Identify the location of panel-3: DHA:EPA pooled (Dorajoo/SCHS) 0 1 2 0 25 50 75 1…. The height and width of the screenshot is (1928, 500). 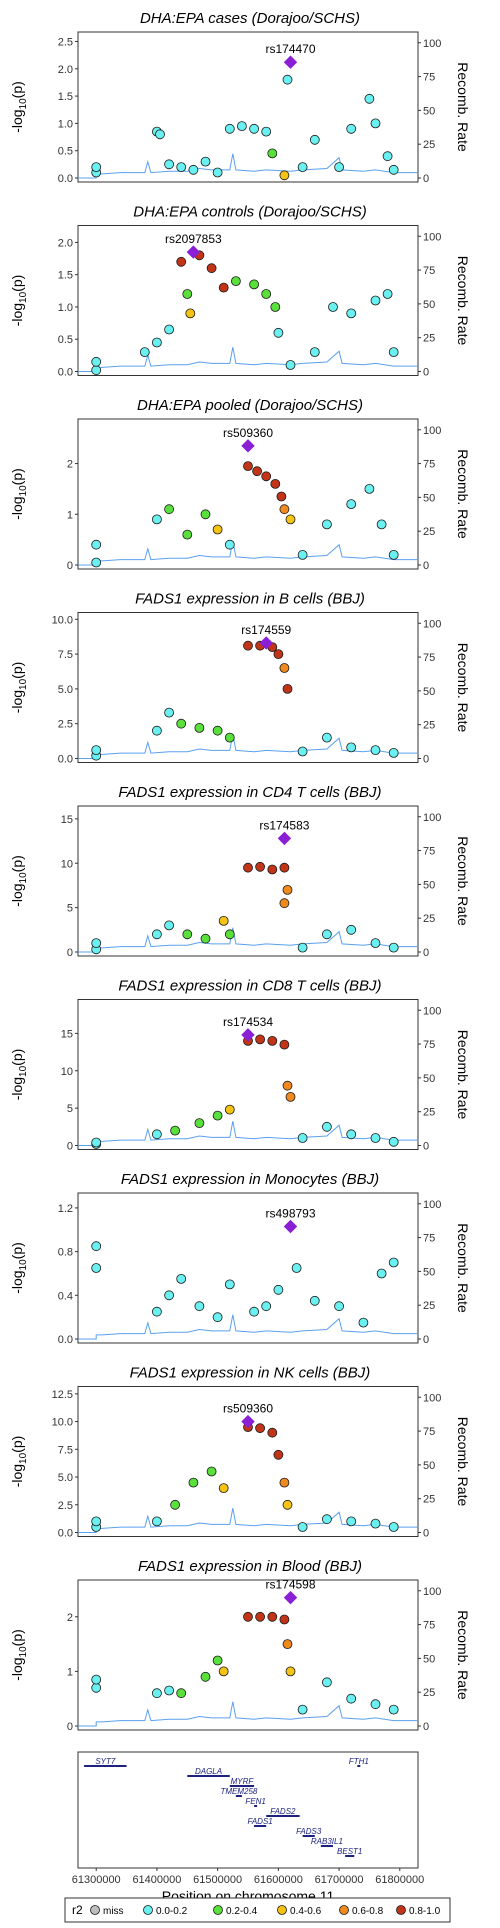
(240, 484).